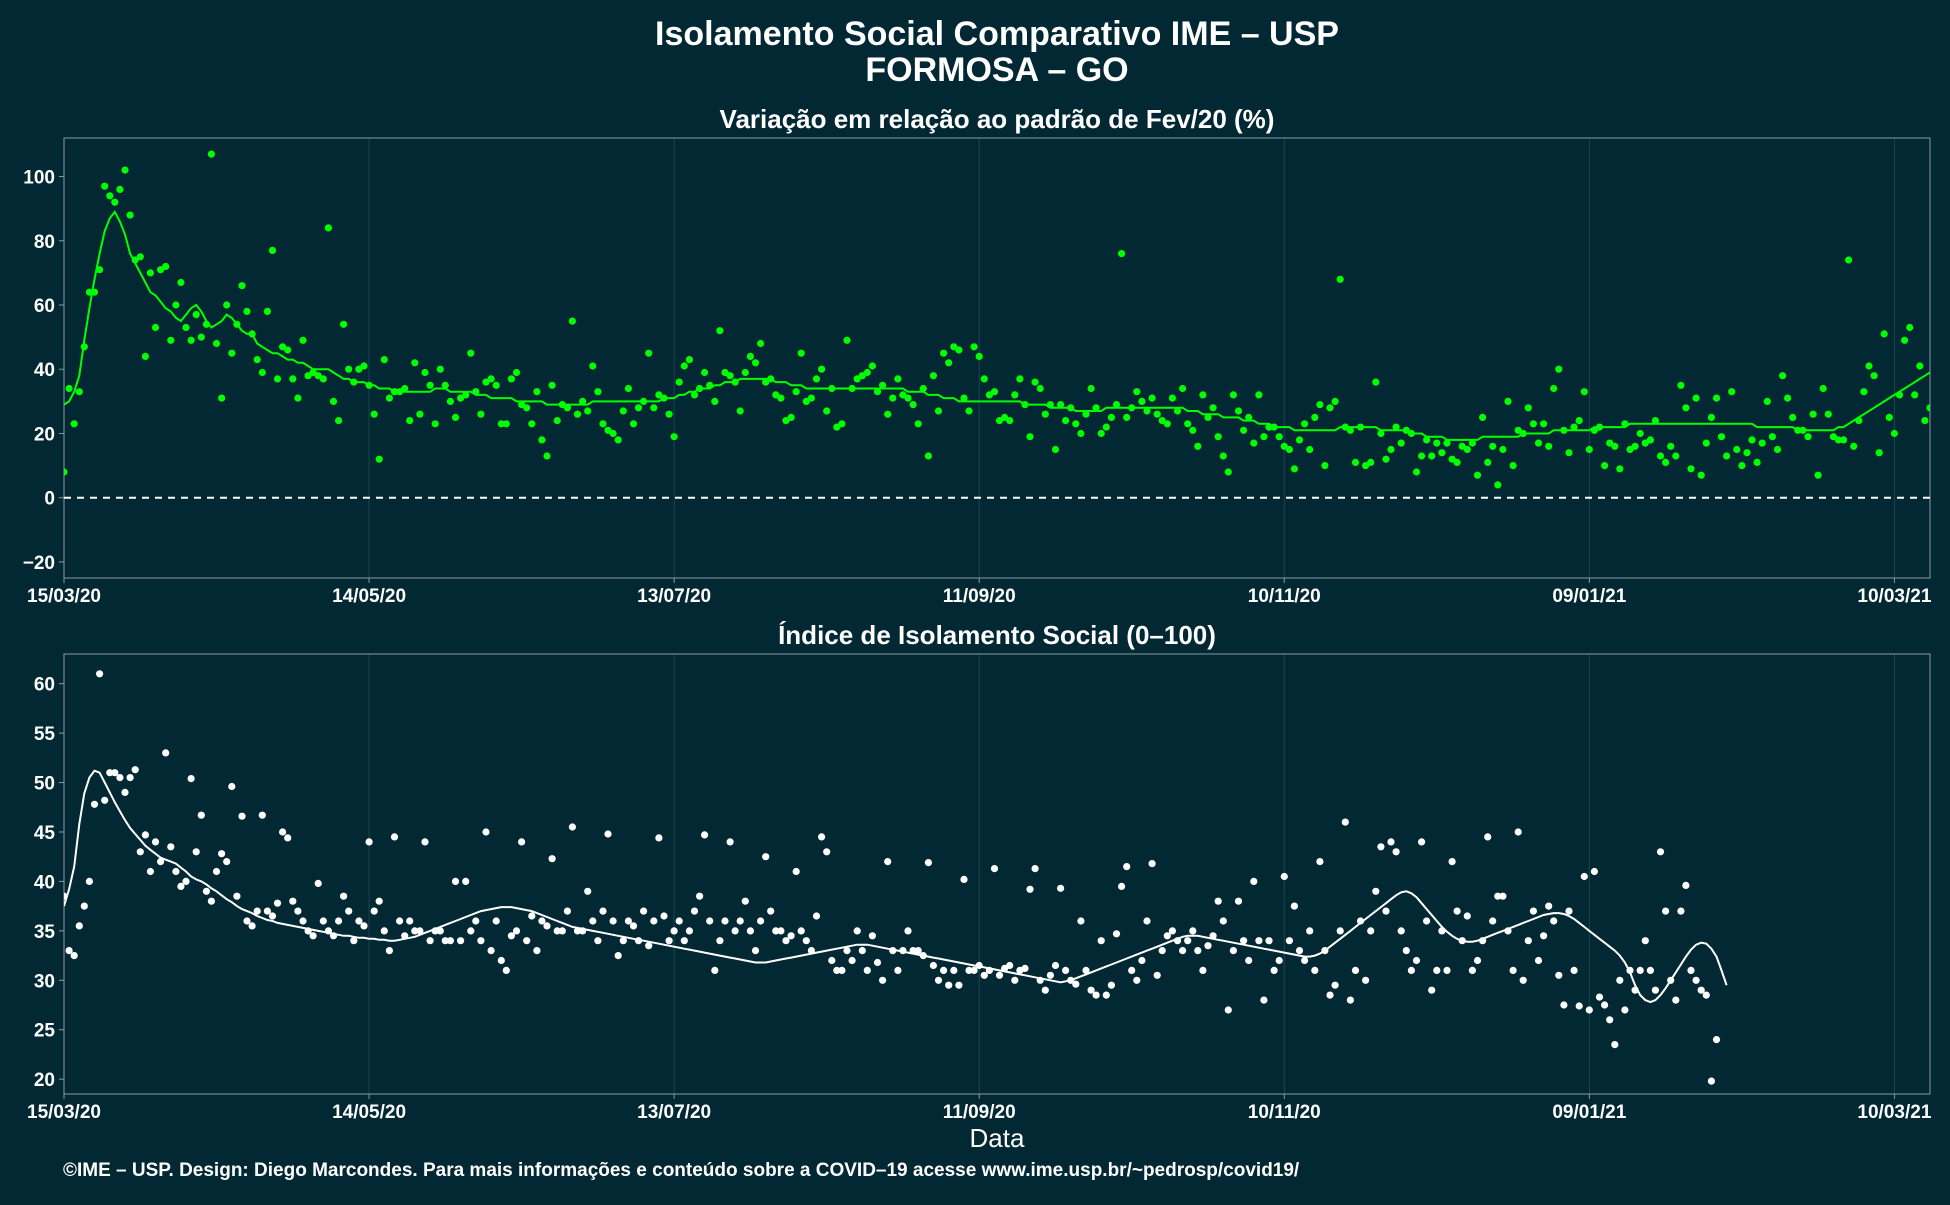  I want to click on y-tick-label: 0, so click(49, 499).